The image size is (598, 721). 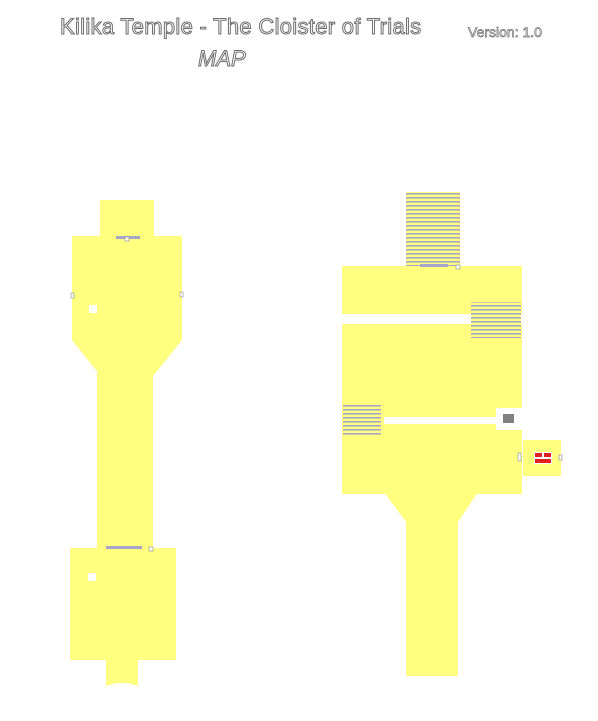 I want to click on left-lower-chamber, so click(x=123, y=604).